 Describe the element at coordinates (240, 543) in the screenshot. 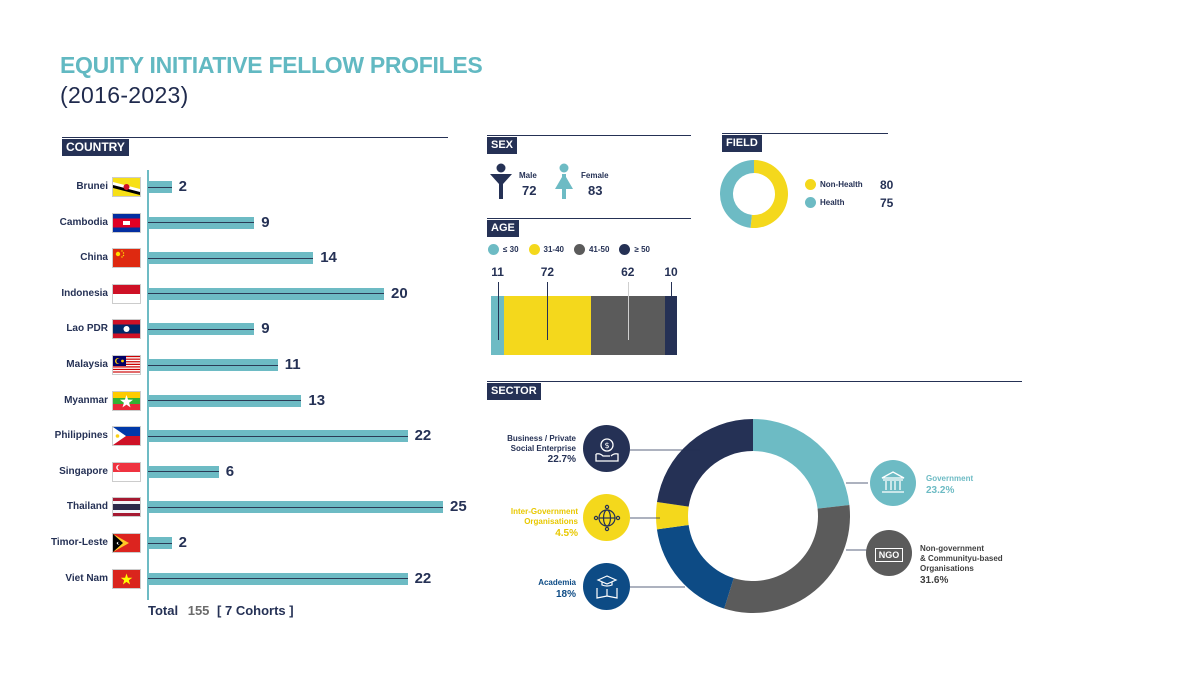

I see `country-row-timor-leste: Timor-Leste 2` at that location.